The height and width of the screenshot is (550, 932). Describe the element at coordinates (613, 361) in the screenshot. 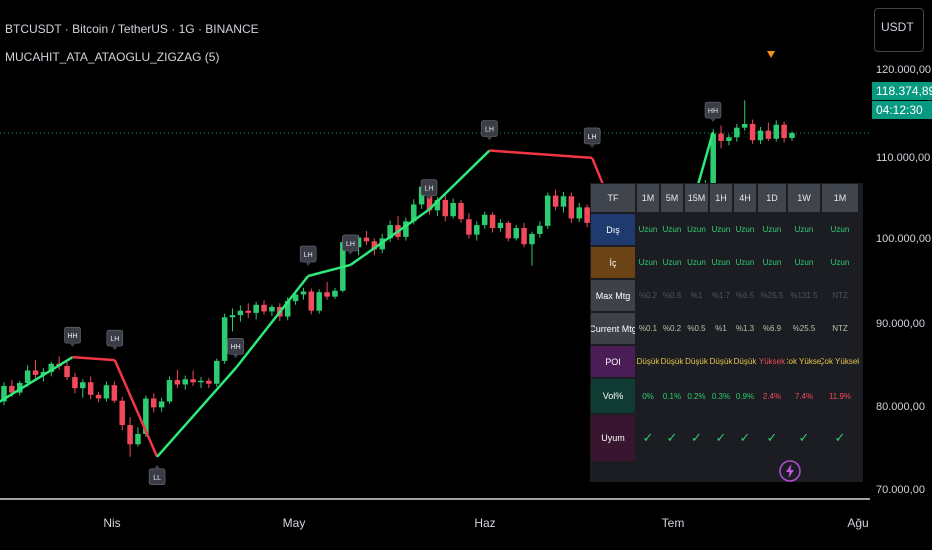

I see `table-row-label: POI` at that location.